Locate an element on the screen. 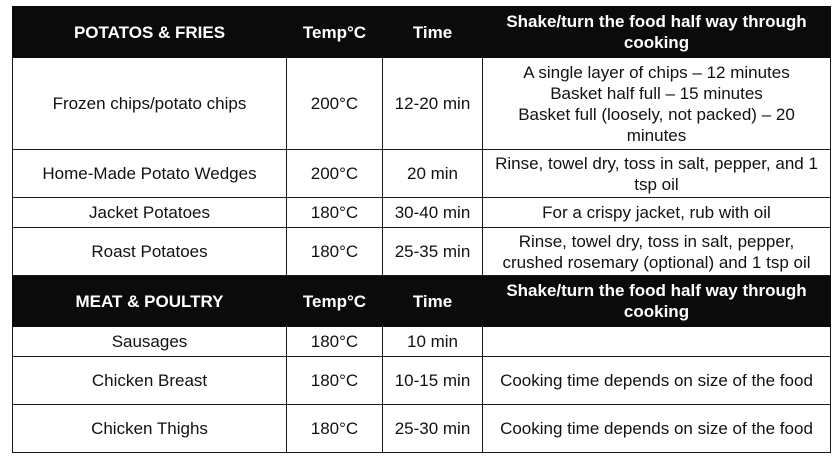 The width and height of the screenshot is (838, 472). cooking-time: 10-15 min is located at coordinates (432, 380).